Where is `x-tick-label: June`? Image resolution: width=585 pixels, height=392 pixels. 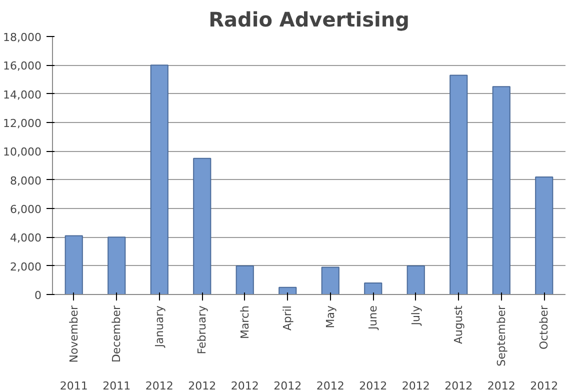 x-tick-label: June is located at coordinates (373, 317).